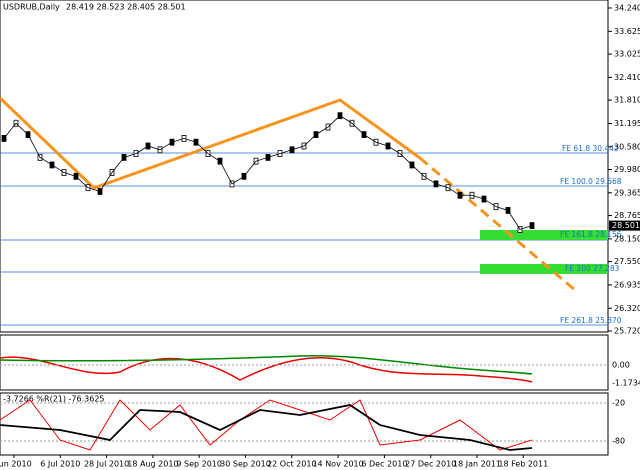  I want to click on date-label: 22 Oct 2010, so click(291, 464).